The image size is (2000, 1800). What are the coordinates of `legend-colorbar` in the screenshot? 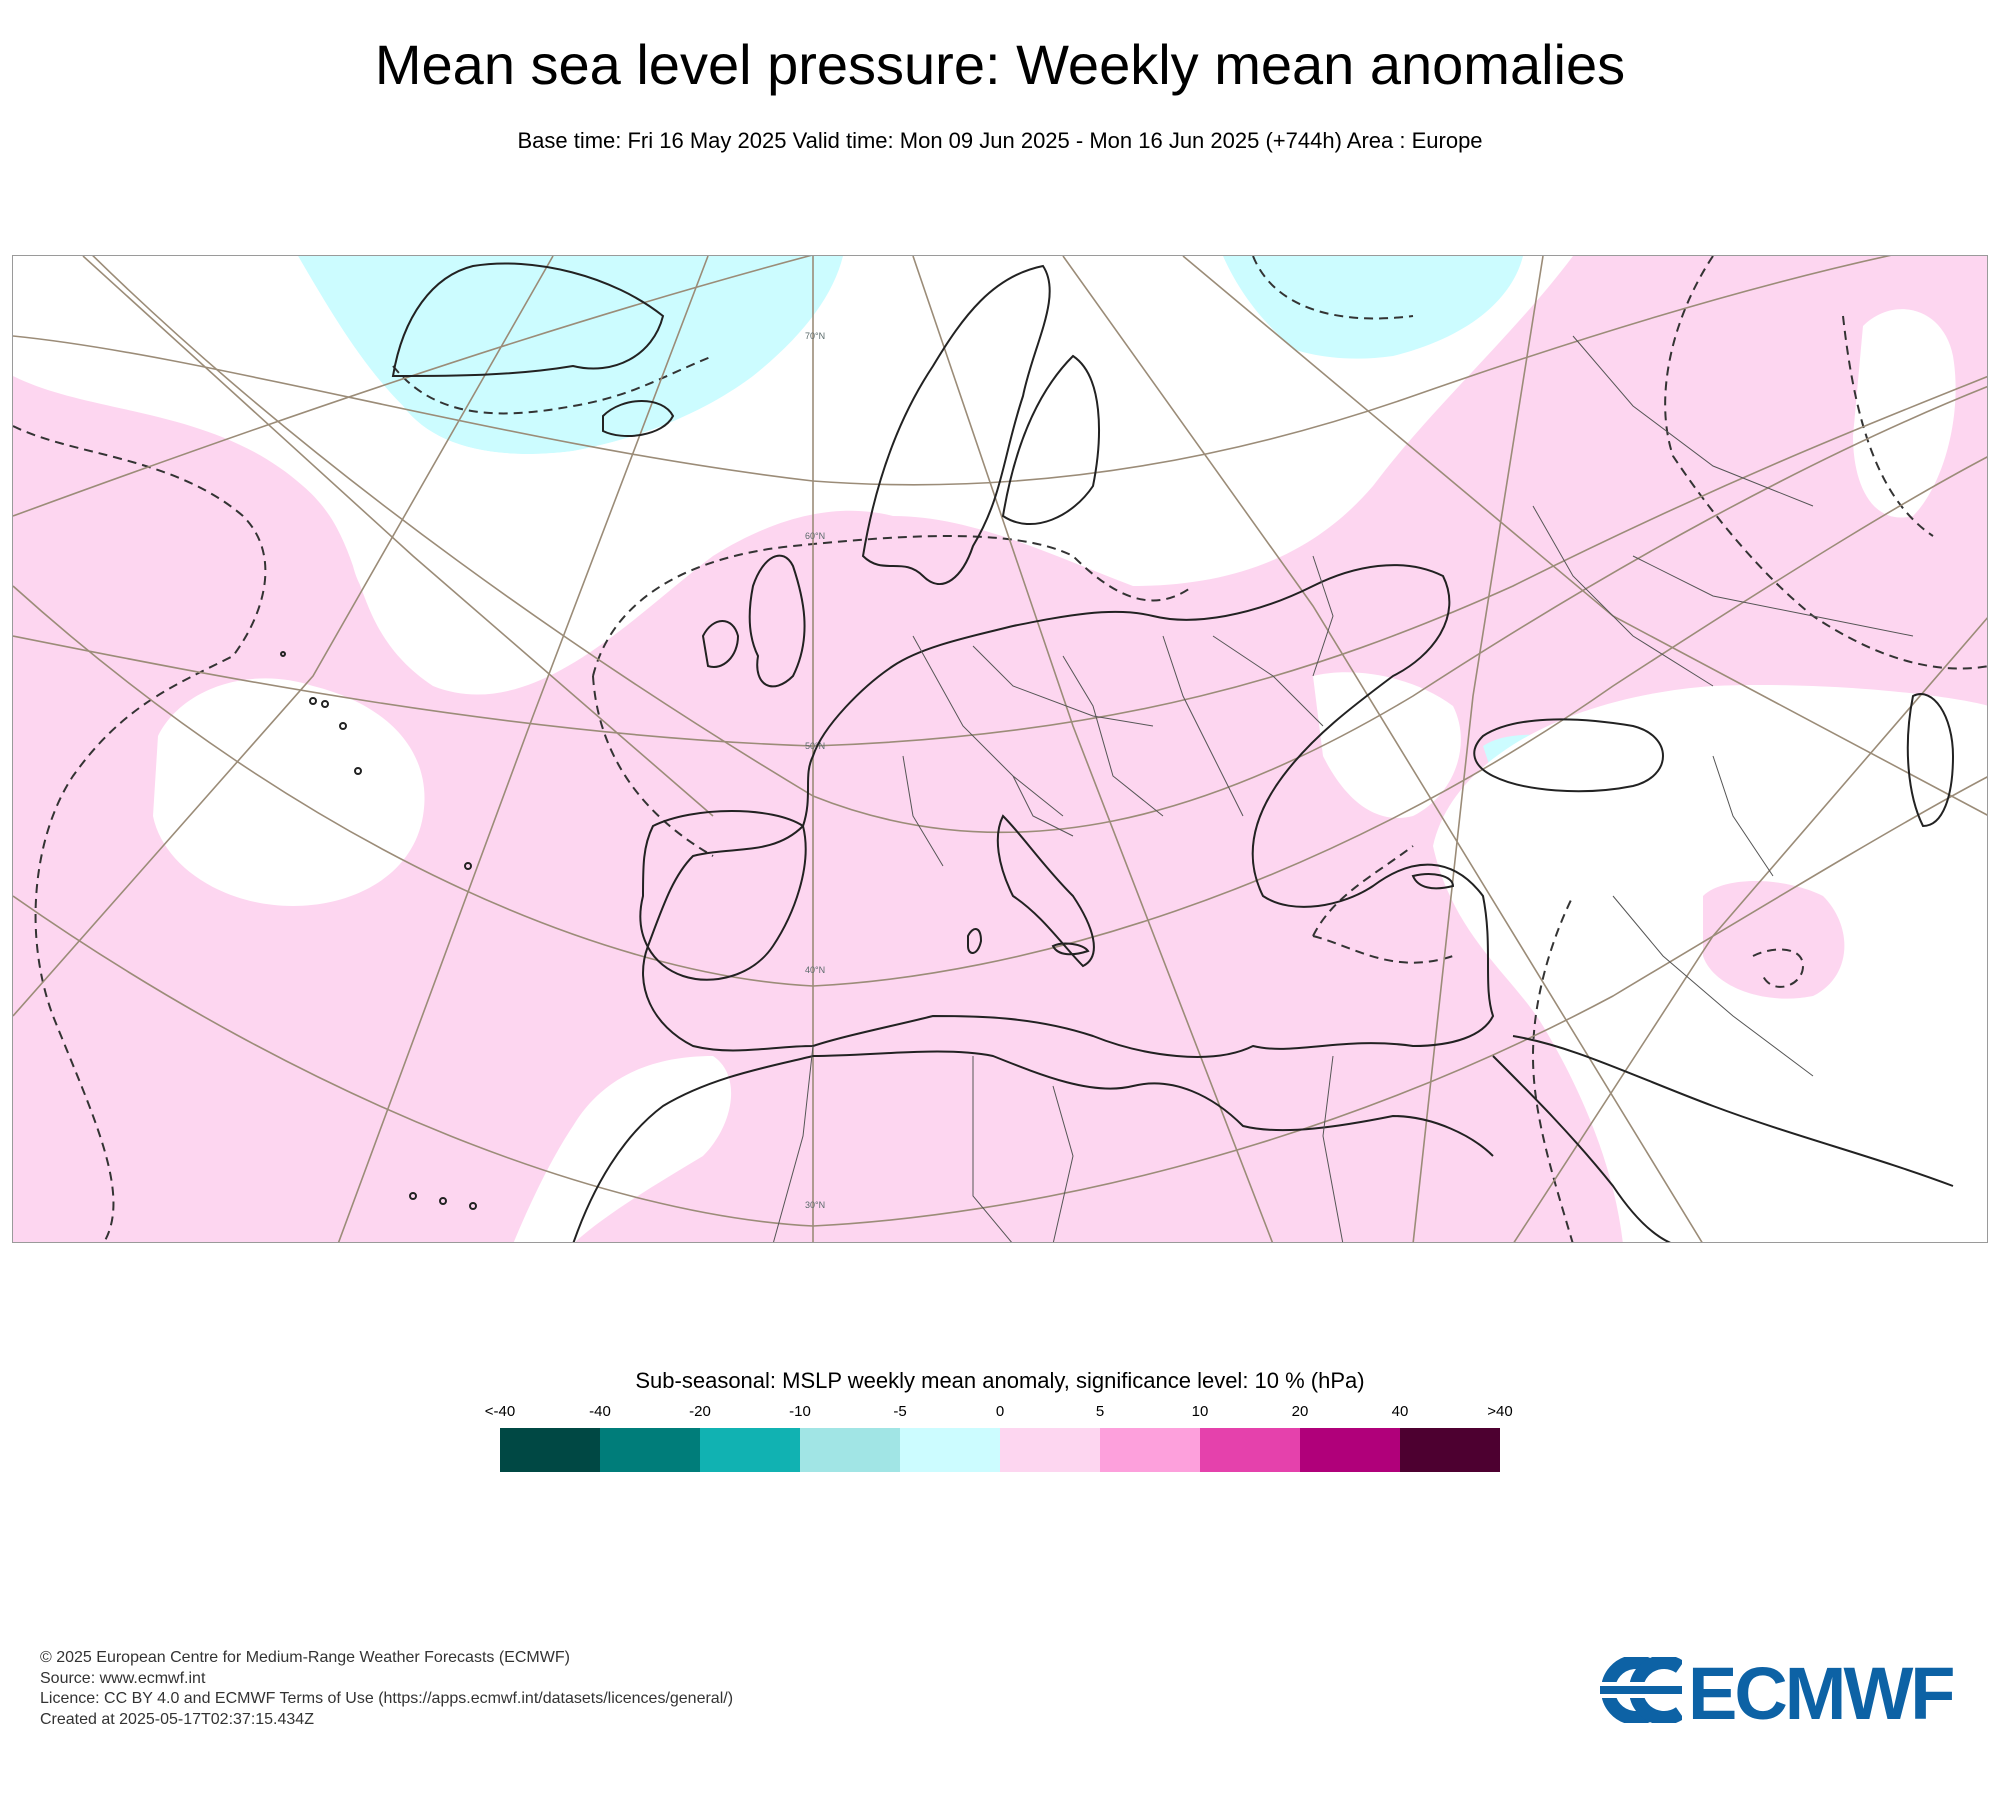 It's located at (1000, 1450).